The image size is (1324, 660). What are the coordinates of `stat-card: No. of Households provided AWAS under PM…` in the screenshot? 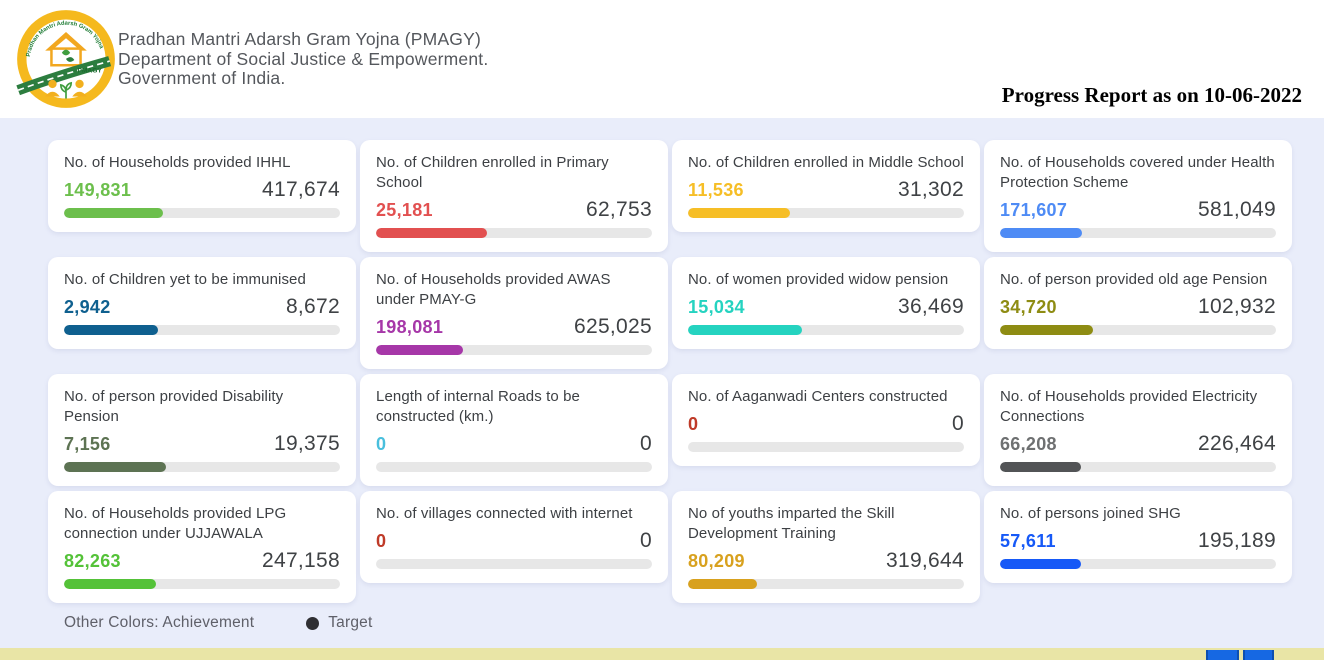 It's located at (514, 313).